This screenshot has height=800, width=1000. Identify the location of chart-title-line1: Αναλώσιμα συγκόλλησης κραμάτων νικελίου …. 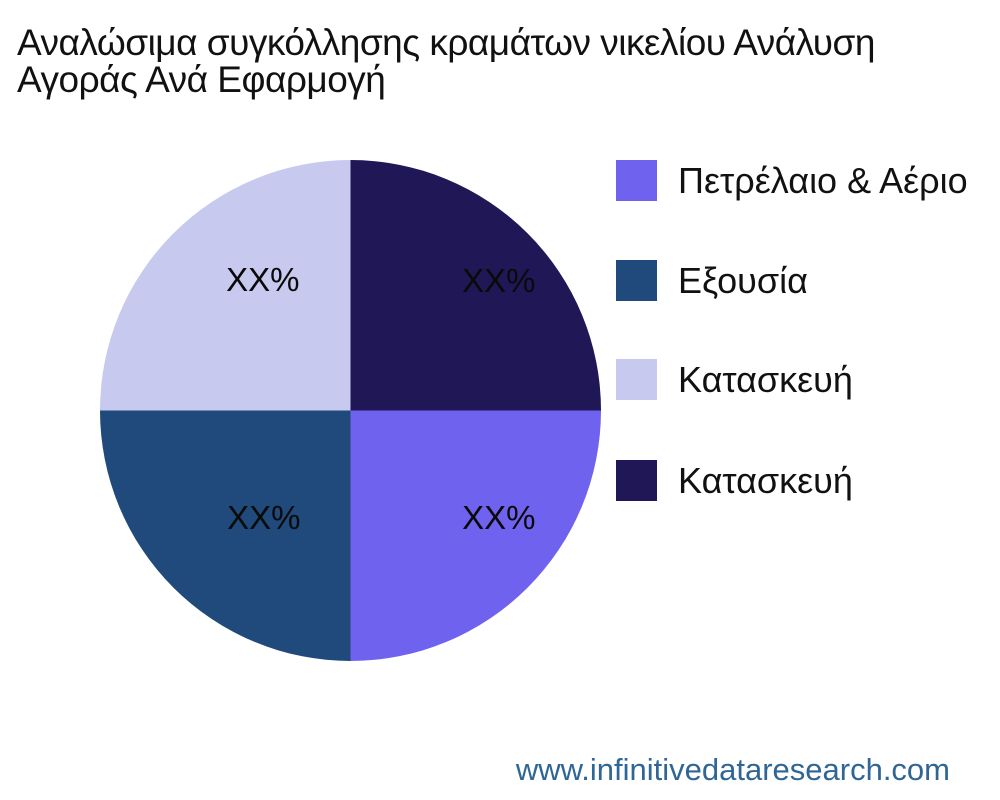
(446, 42).